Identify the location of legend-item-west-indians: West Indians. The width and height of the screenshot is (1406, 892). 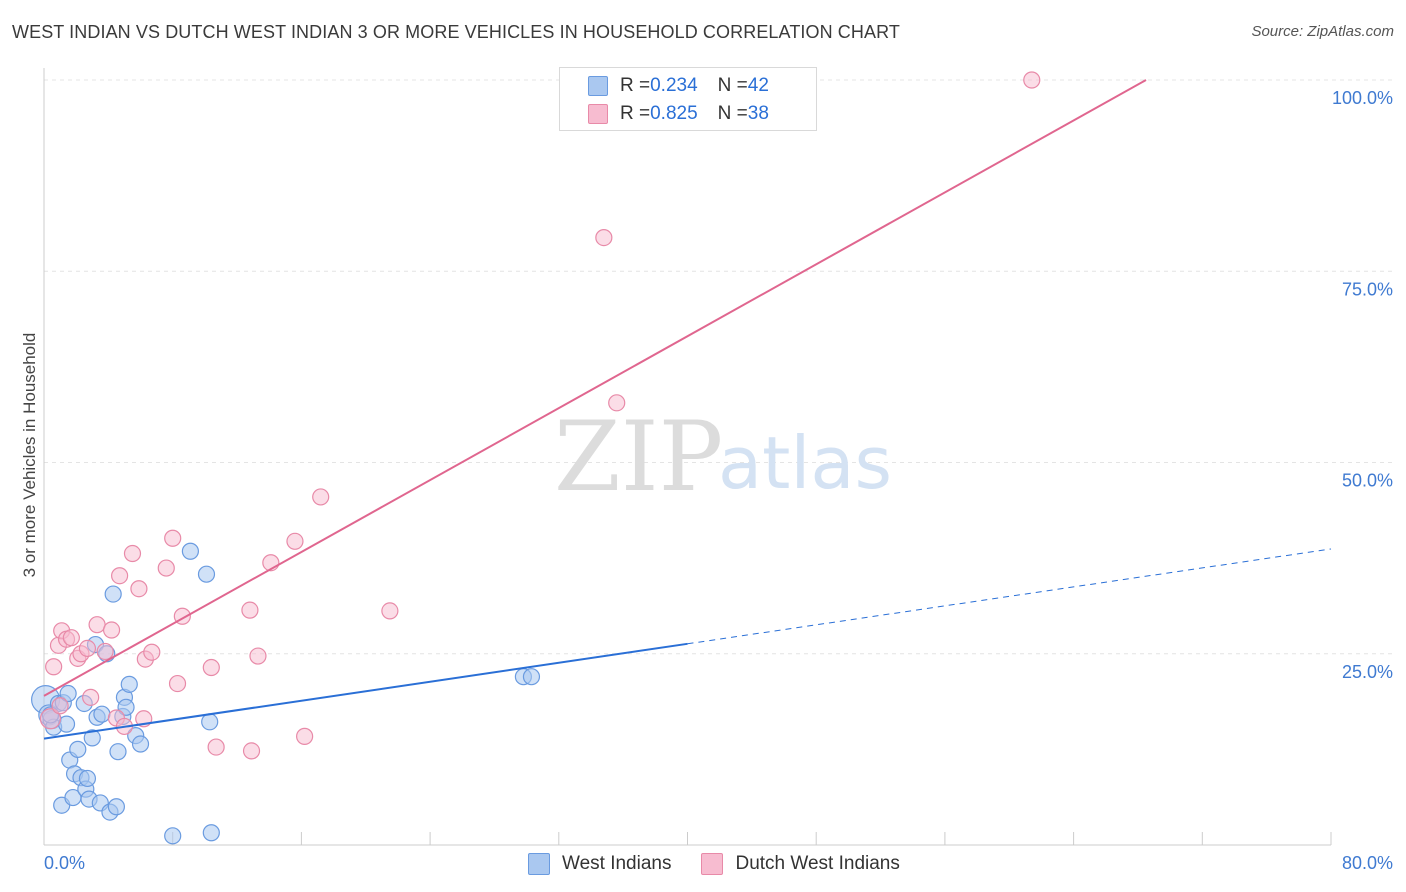
(599, 864).